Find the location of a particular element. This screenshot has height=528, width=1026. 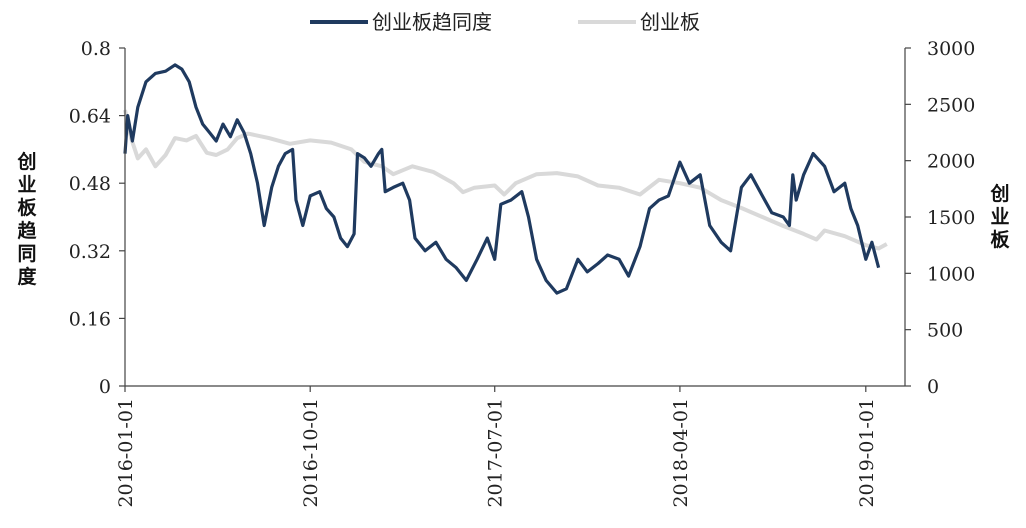

right-axis-title-text: 创业板 is located at coordinates (999, 216).